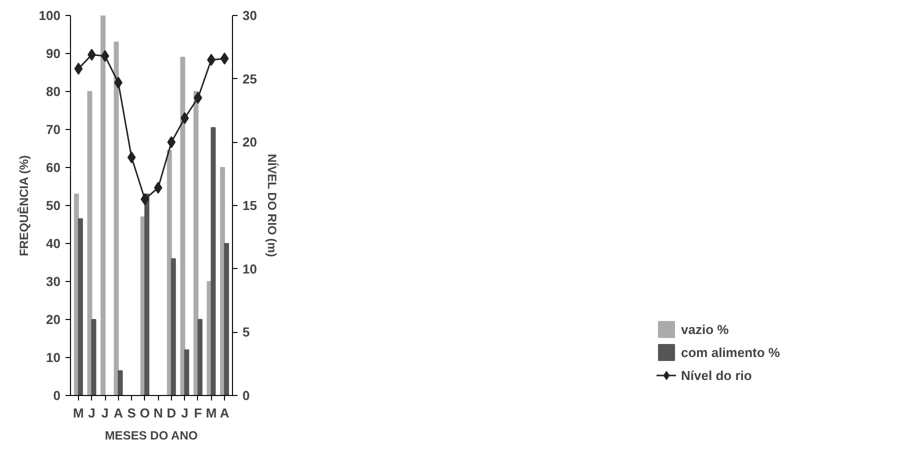  I want to click on y-tick-label: 90, so click(53, 53).